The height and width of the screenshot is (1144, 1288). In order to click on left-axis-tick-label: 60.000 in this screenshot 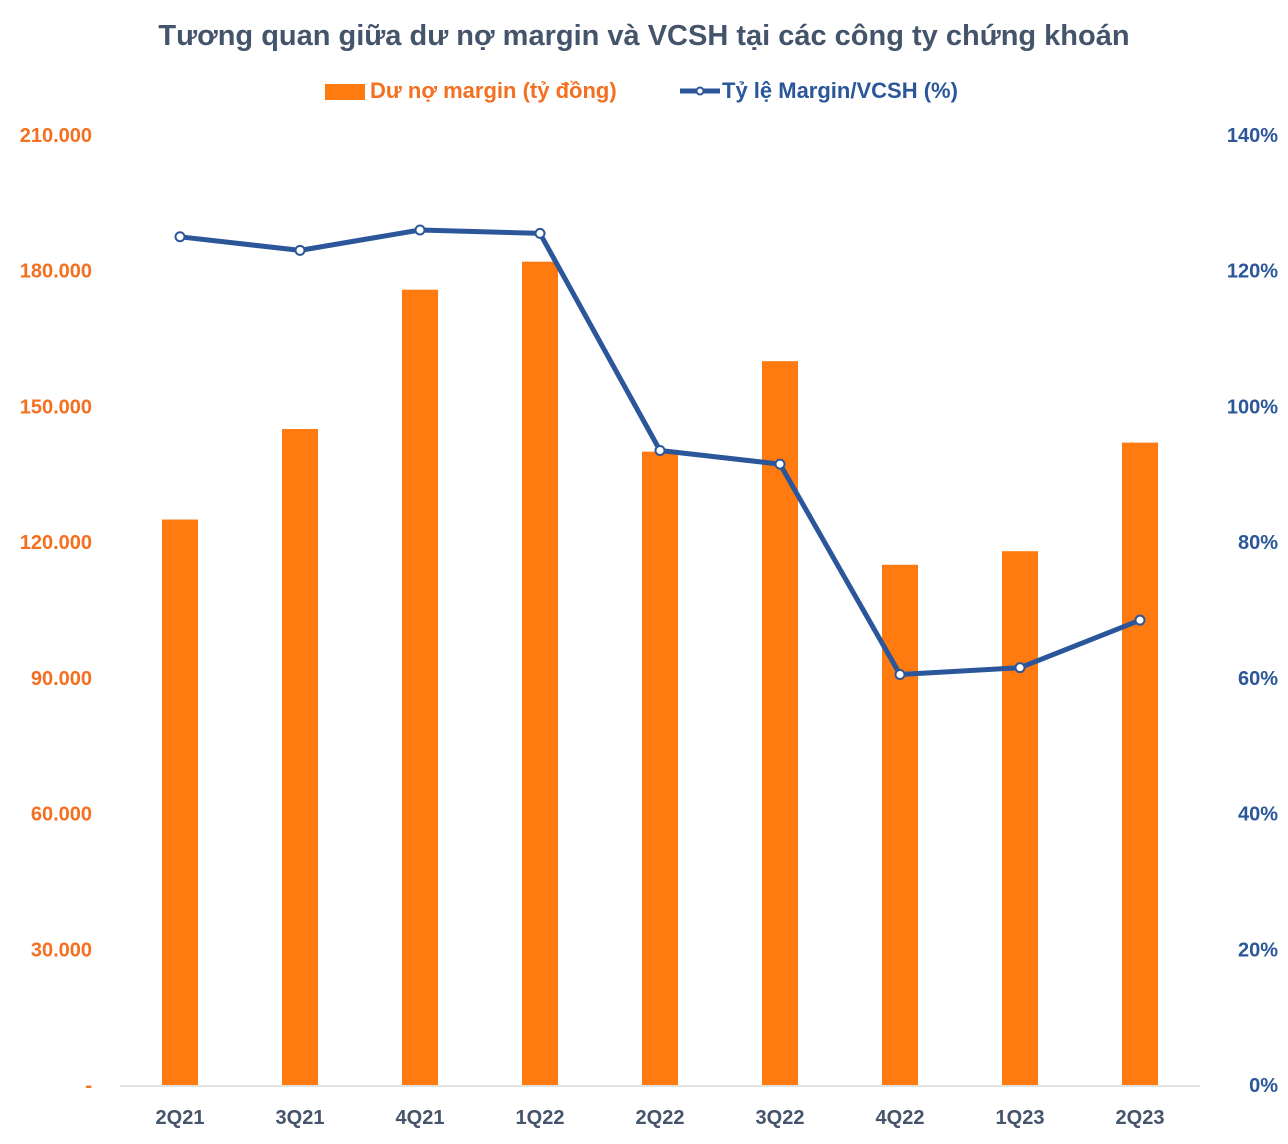, I will do `click(61, 815)`.